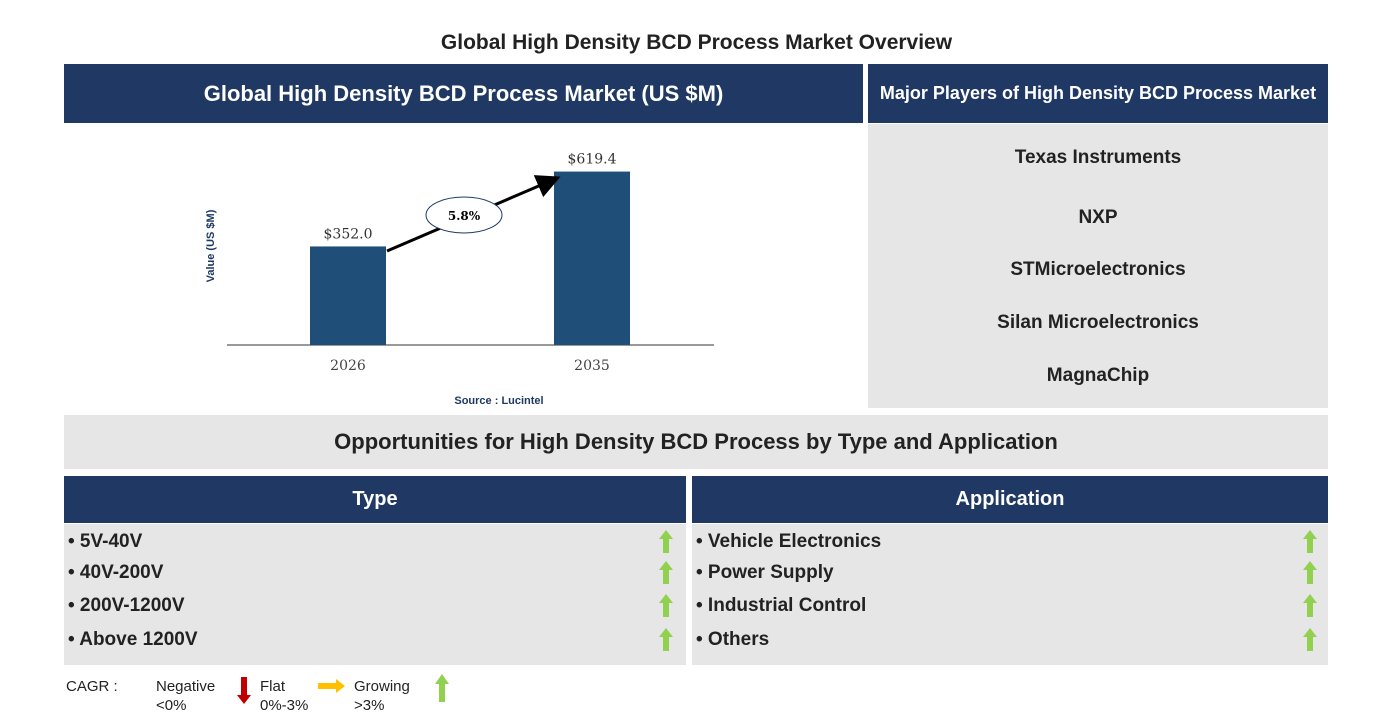 Image resolution: width=1393 pixels, height=727 pixels. What do you see at coordinates (105, 541) in the screenshot?
I see `type-item: • 5V-40V` at bounding box center [105, 541].